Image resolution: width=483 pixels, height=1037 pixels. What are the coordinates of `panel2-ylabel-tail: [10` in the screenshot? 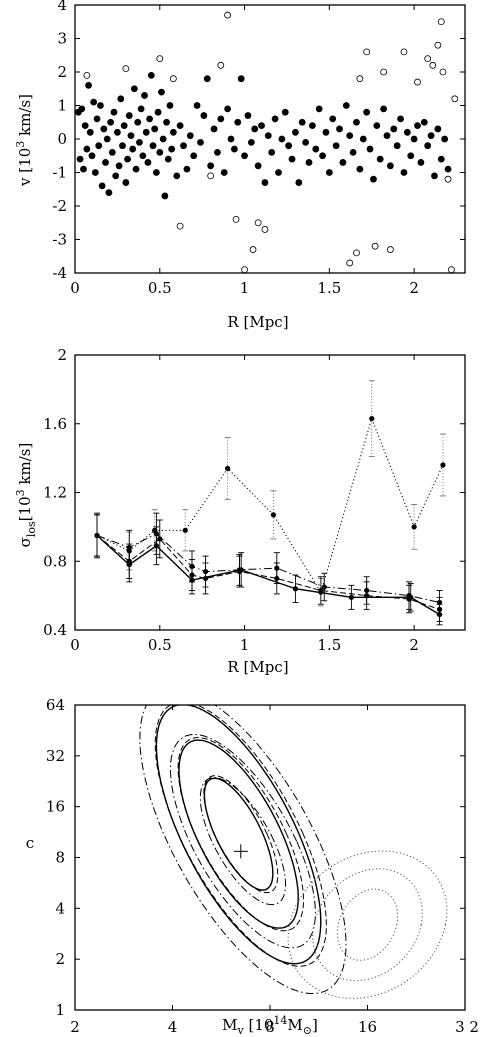 It's located at (25, 508).